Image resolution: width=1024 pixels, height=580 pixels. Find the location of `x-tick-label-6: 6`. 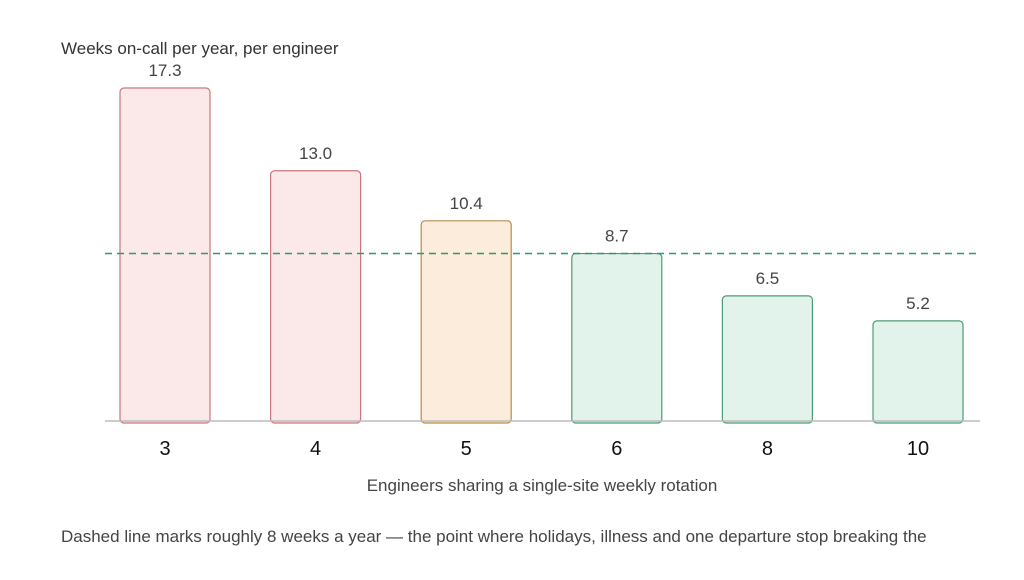

x-tick-label-6: 6 is located at coordinates (616, 449).